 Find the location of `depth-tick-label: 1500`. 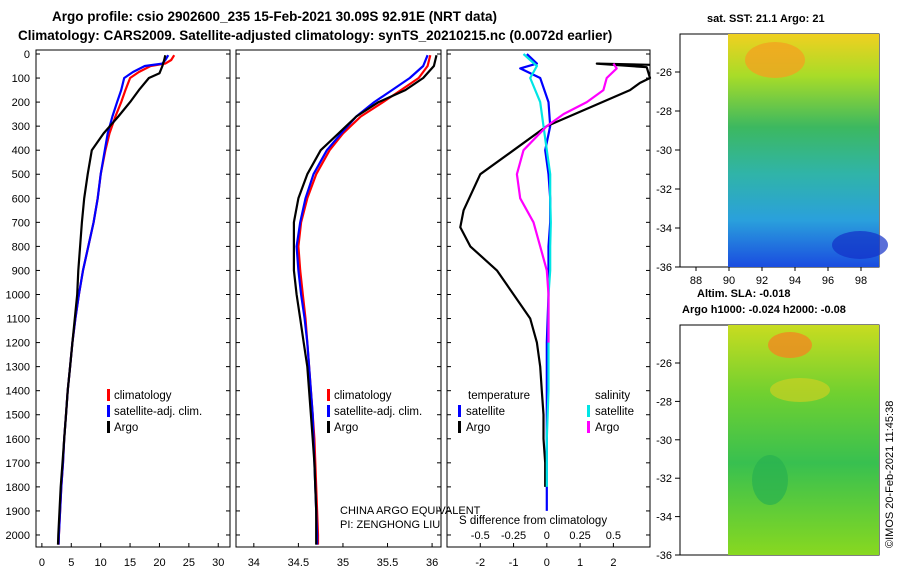

depth-tick-label: 1500 is located at coordinates (18, 416).